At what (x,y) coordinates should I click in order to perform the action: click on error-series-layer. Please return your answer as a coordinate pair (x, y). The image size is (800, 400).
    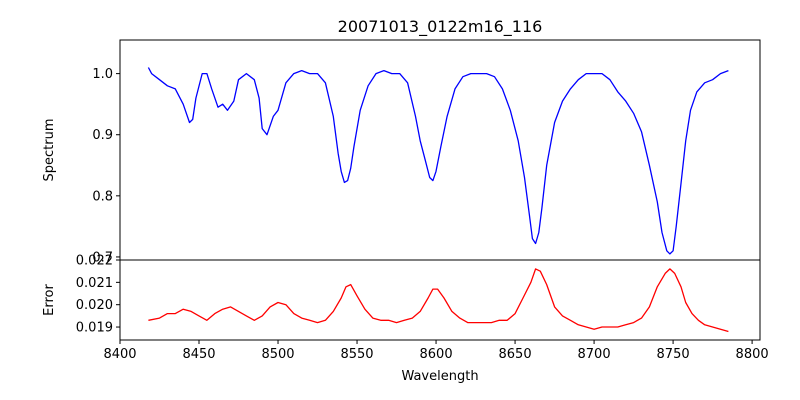
    Looking at the image, I should click on (438, 300).